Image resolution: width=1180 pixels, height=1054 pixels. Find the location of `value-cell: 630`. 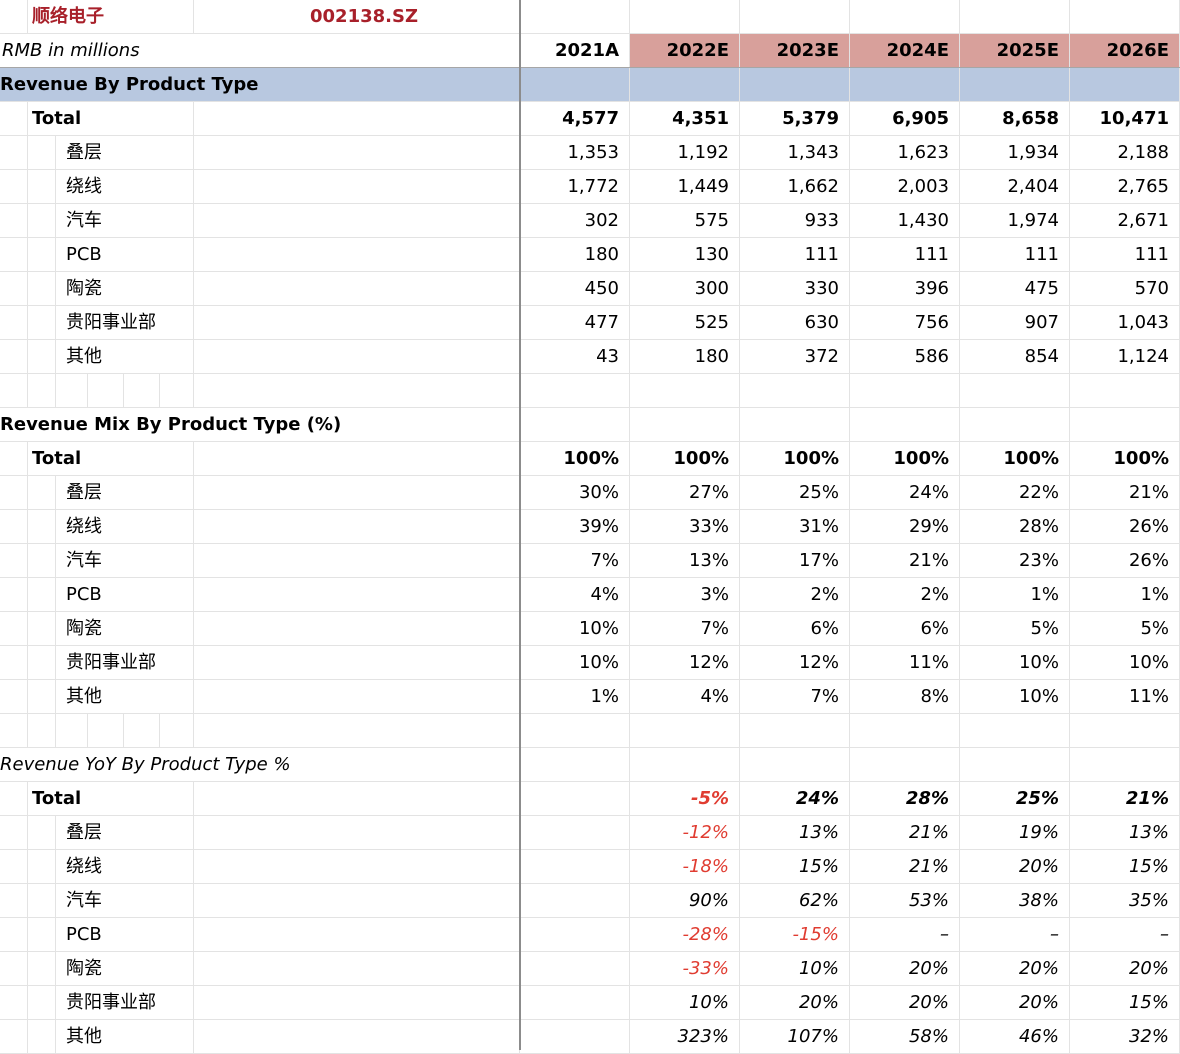

value-cell: 630 is located at coordinates (795, 323).